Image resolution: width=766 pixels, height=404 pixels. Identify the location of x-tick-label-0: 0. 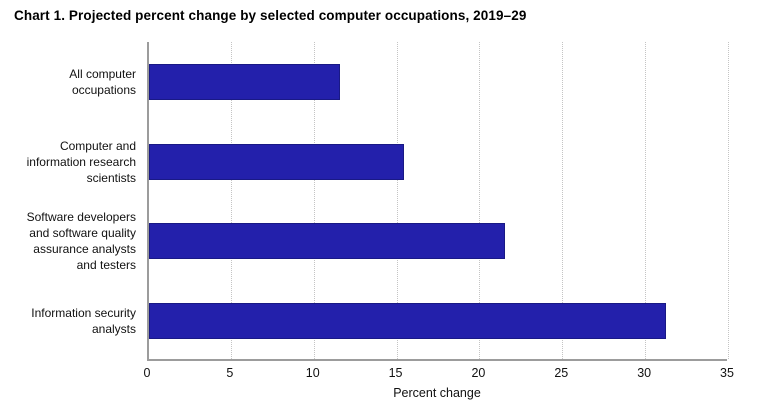
(147, 373).